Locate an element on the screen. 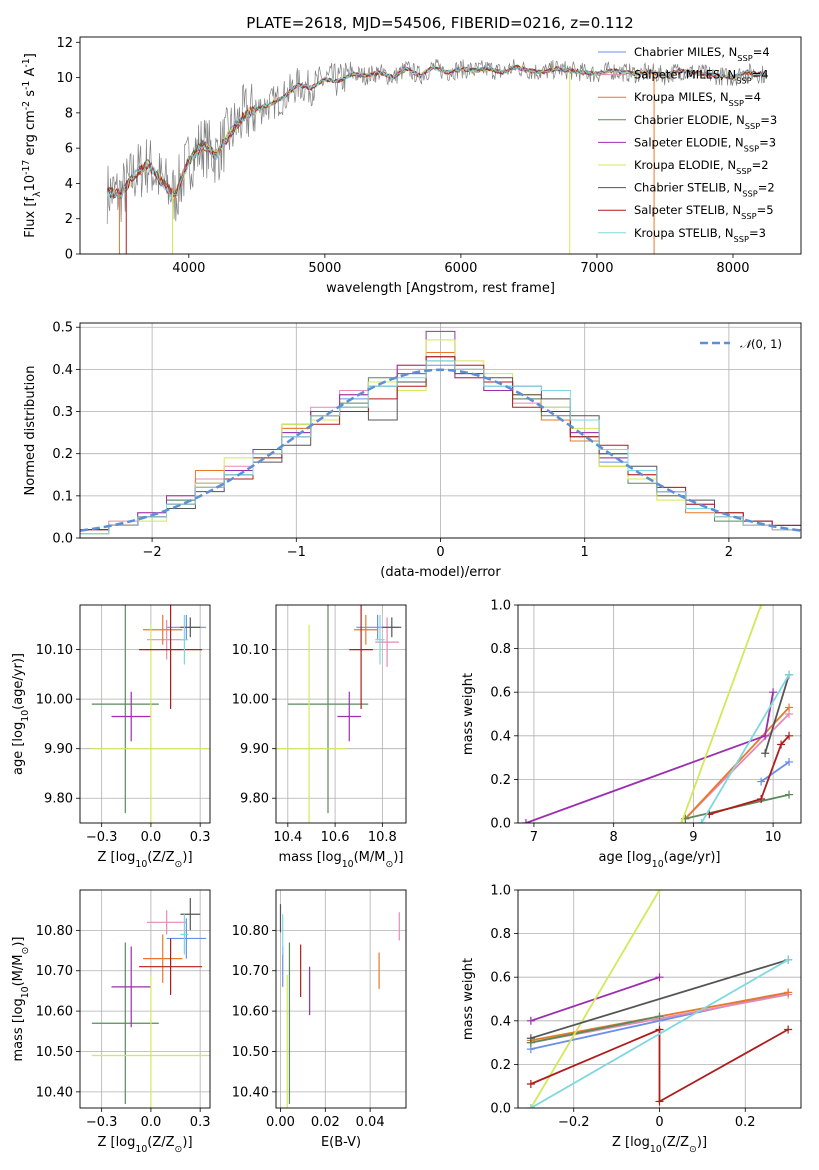 Image resolution: width=819 pixels, height=1170 pixels. age_vs_mass-frame is located at coordinates (341, 714).